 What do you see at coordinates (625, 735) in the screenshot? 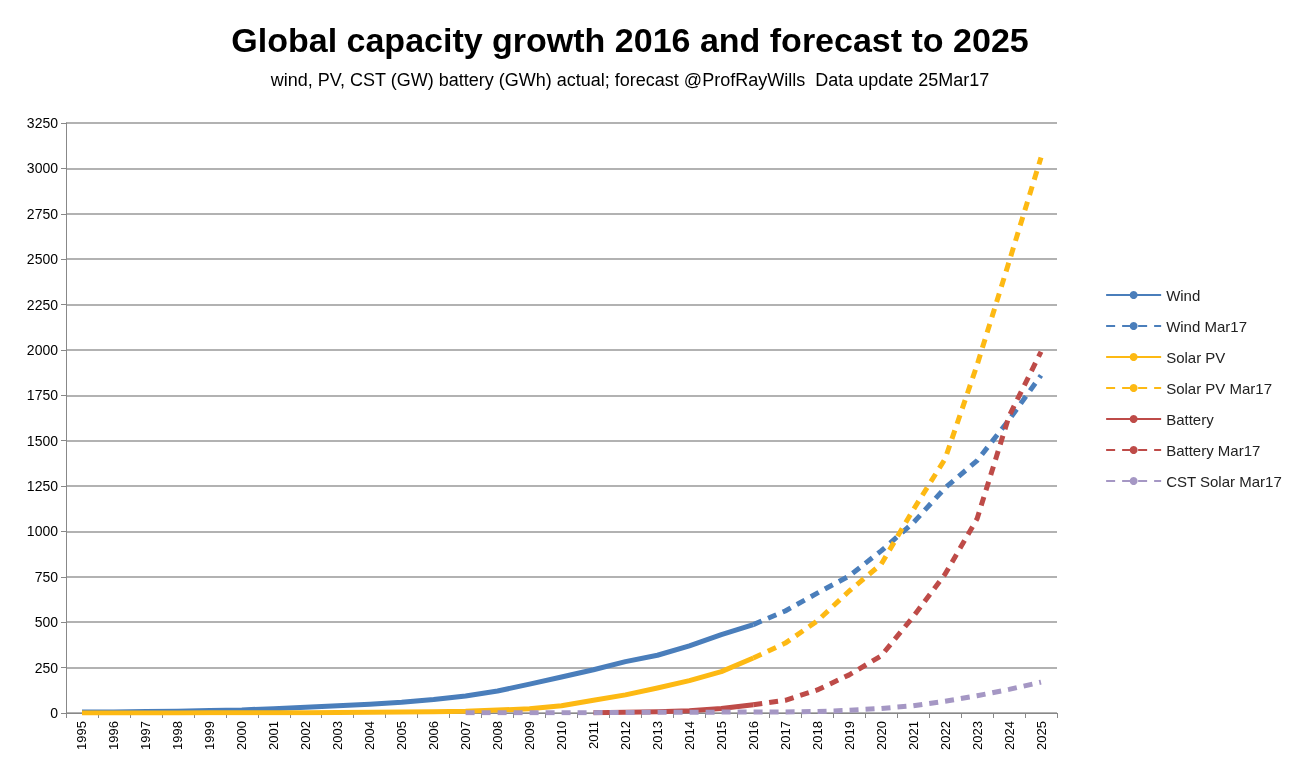
I see `x-tick-label: 2012` at bounding box center [625, 735].